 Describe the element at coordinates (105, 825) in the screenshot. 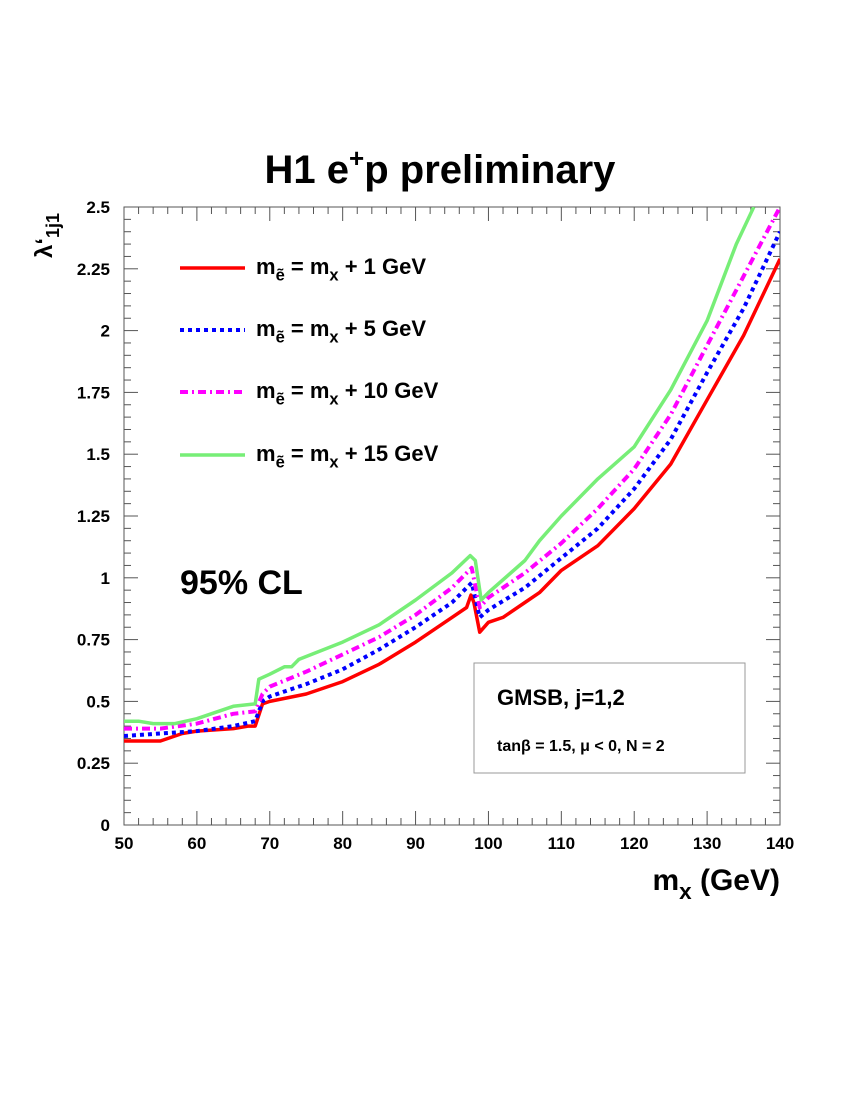

I see `y-tick-label: 0` at that location.